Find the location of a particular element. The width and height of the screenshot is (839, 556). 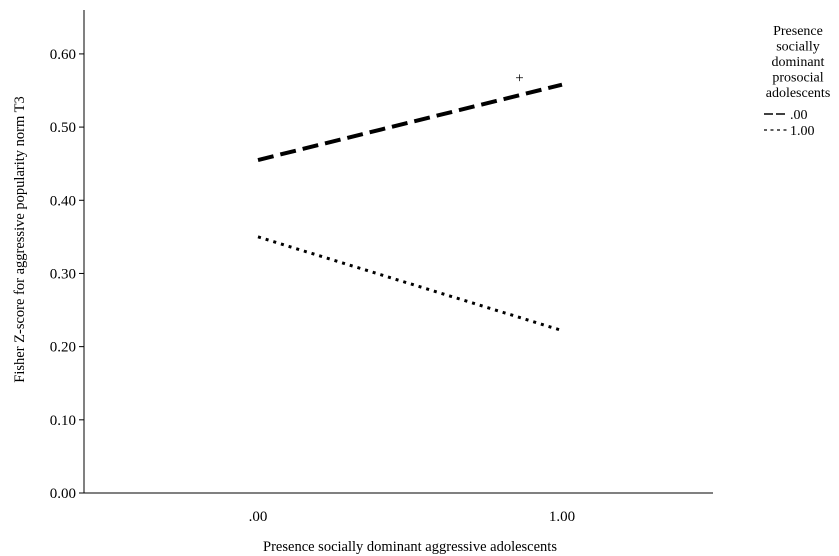

annotation-marker: + is located at coordinates (519, 78).